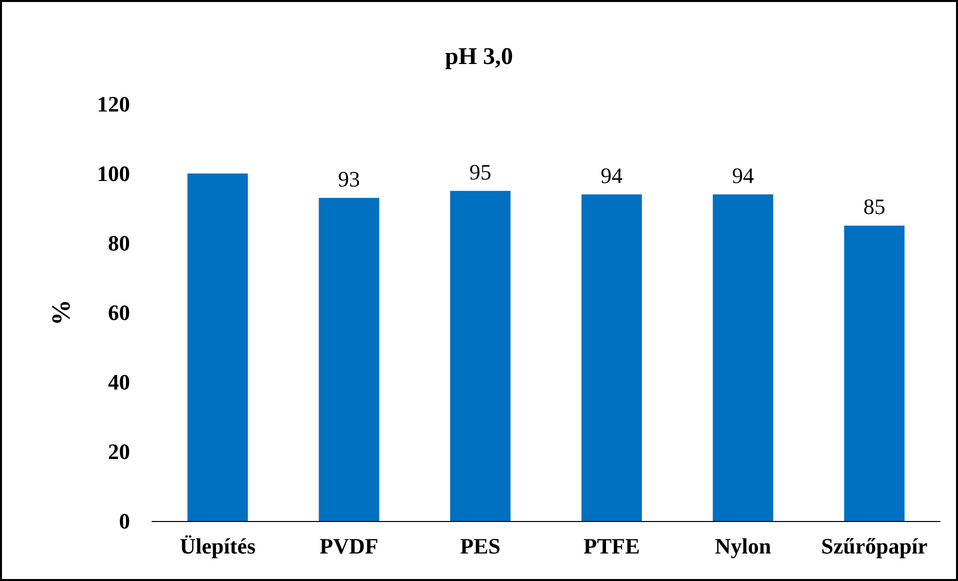 The width and height of the screenshot is (958, 581). Describe the element at coordinates (480, 546) in the screenshot. I see `x-tick-label: PES` at that location.